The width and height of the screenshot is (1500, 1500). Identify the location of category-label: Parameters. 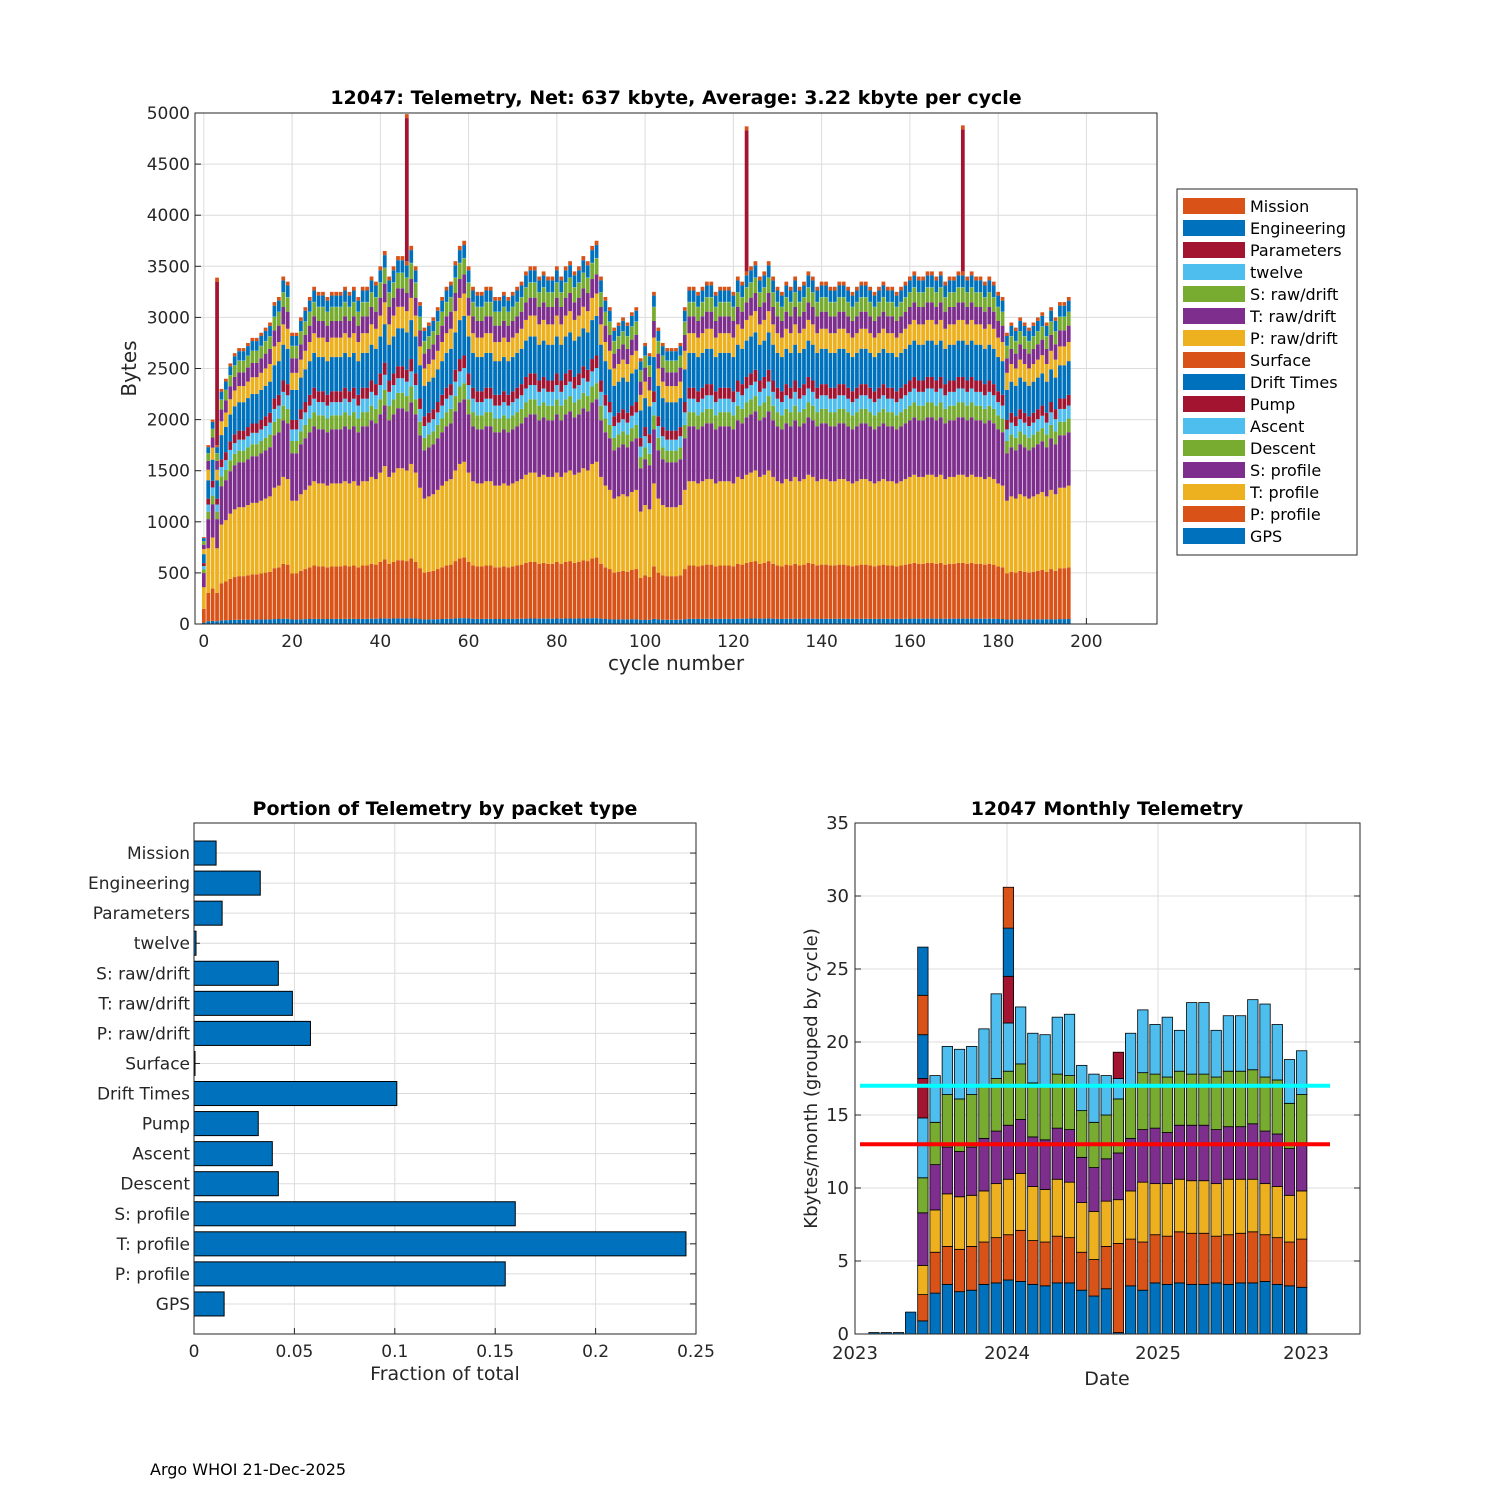
(141, 914).